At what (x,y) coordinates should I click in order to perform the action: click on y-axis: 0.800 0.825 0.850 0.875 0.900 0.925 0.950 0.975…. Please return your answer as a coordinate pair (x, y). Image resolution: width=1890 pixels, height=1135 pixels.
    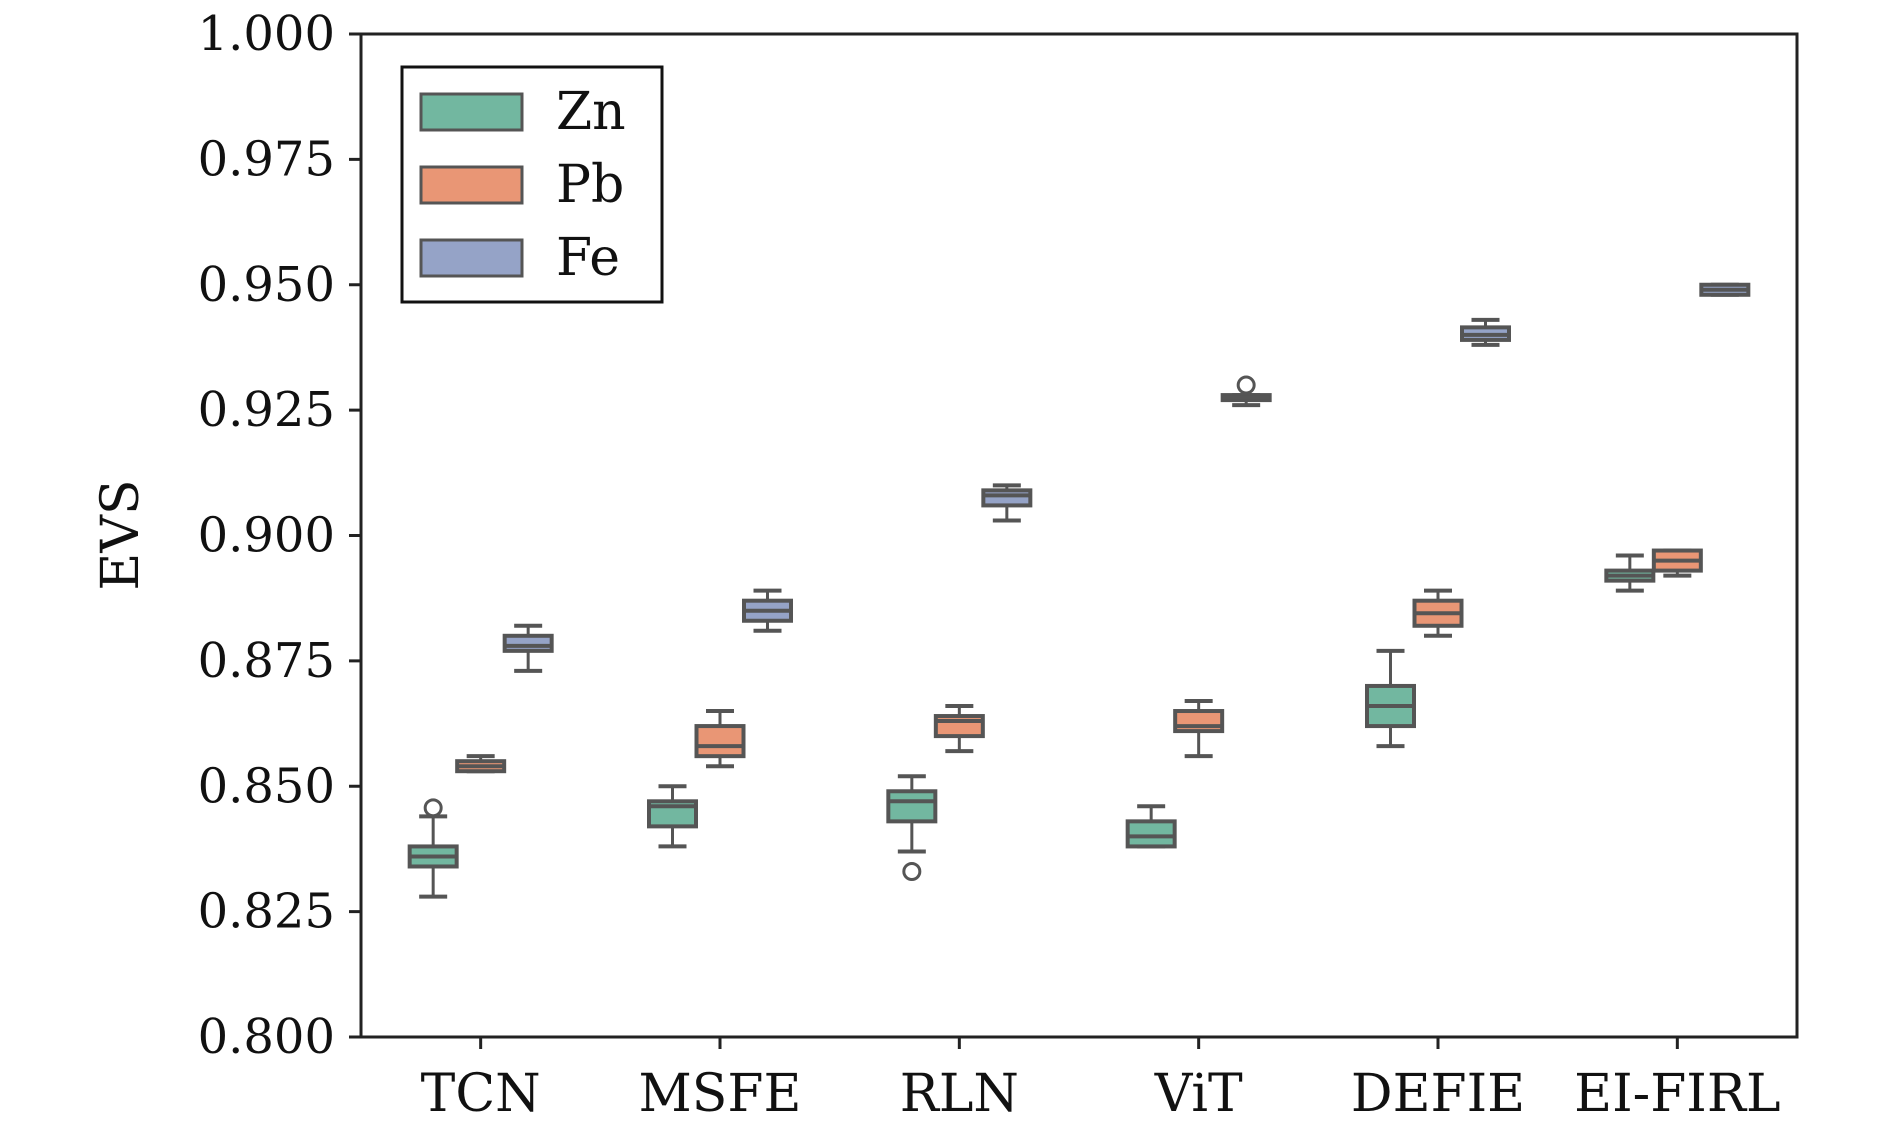
    Looking at the image, I should click on (279, 535).